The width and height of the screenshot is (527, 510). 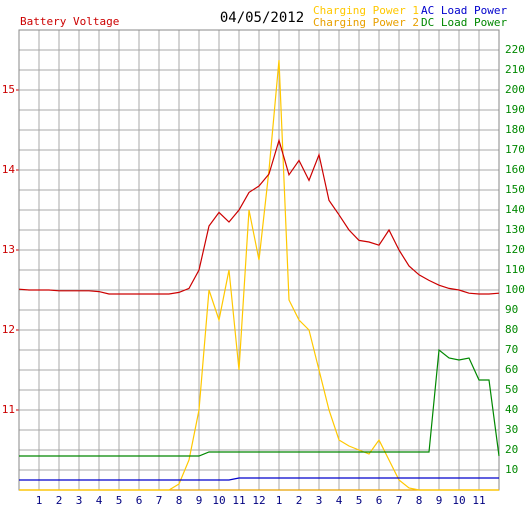 What do you see at coordinates (511, 329) in the screenshot?
I see `y2-tick-label: 80` at bounding box center [511, 329].